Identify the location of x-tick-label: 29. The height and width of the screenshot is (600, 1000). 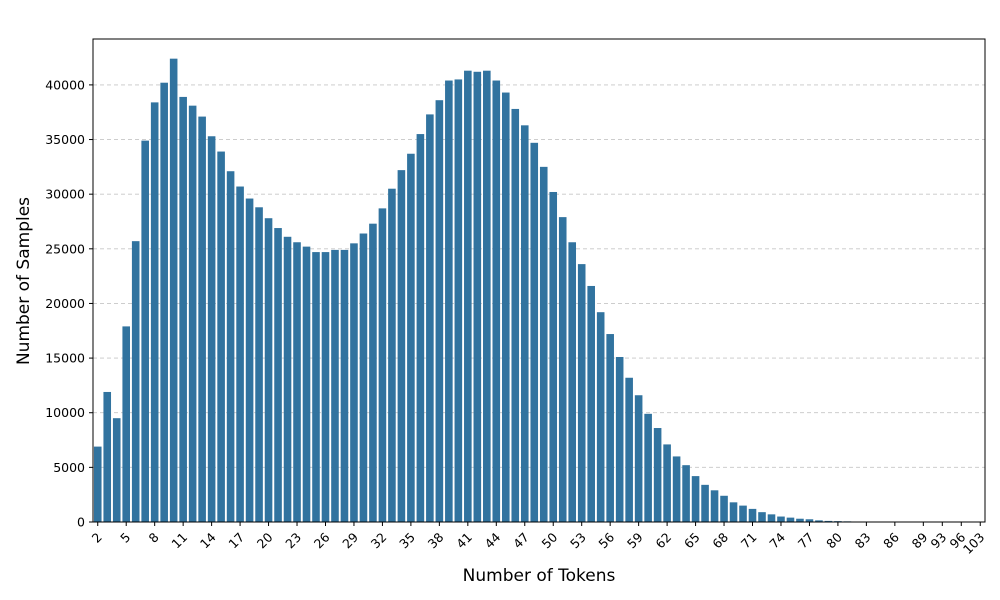
(350, 540).